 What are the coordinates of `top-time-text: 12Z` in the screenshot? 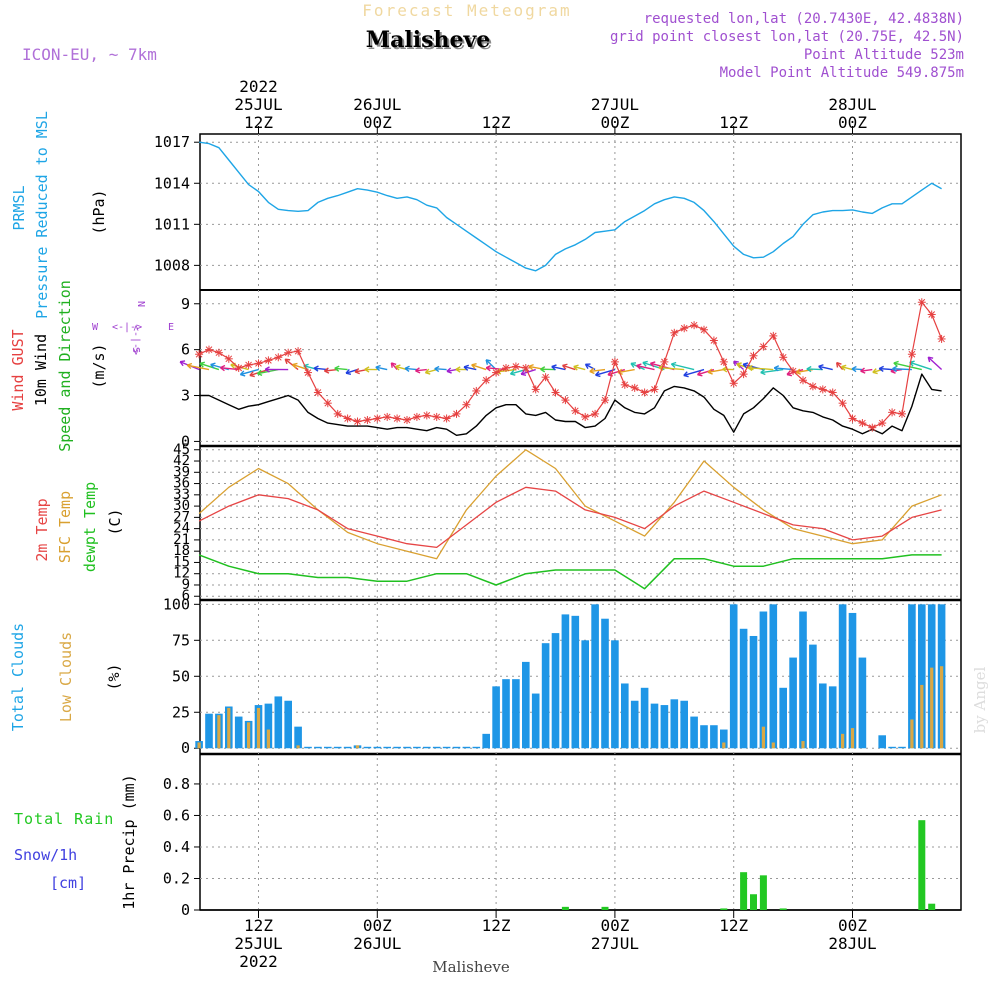 It's located at (496, 122).